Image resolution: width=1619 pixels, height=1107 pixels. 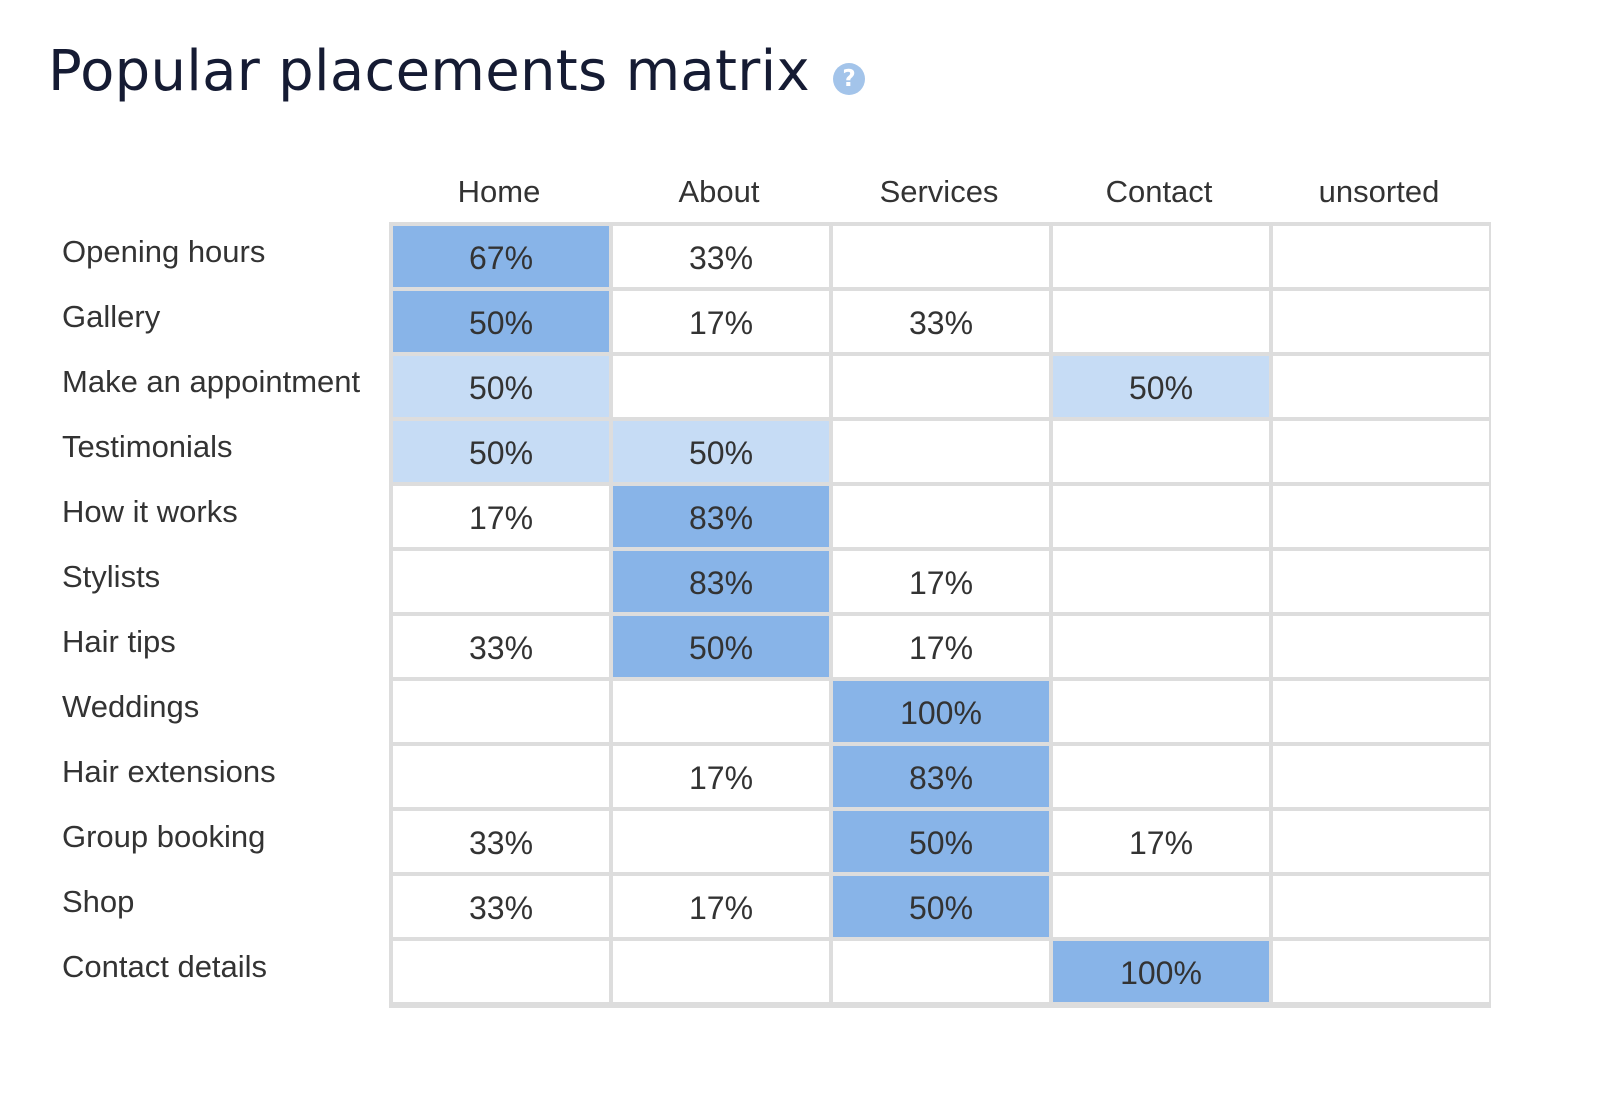 I want to click on heatmap-cell-contact-details-contact: 100%, so click(x=1161, y=971).